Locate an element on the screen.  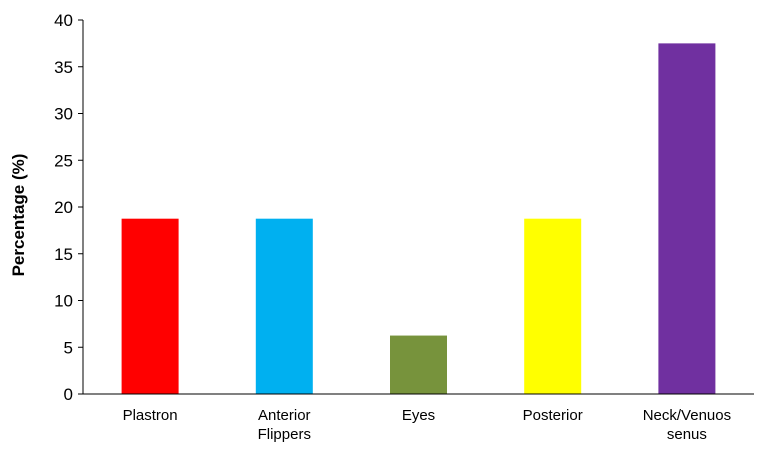
x-category-label: Neck/Venuos senus is located at coordinates (687, 425).